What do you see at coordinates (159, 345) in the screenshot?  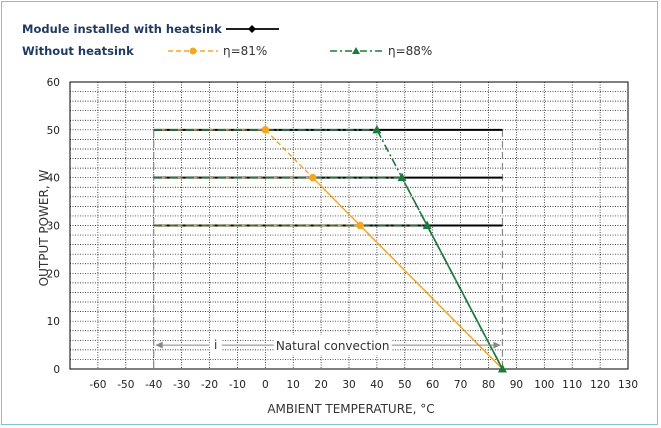 I see `range-arrow-left-head` at bounding box center [159, 345].